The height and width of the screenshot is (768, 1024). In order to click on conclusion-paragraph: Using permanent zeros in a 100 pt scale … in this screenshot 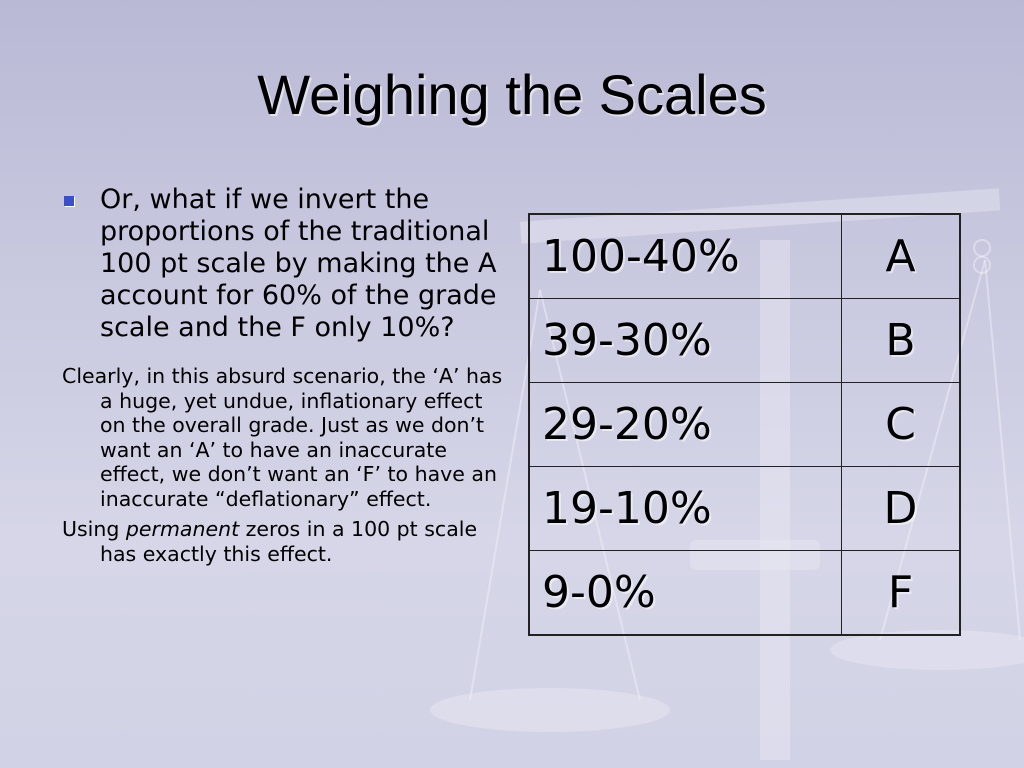, I will do `click(287, 541)`.